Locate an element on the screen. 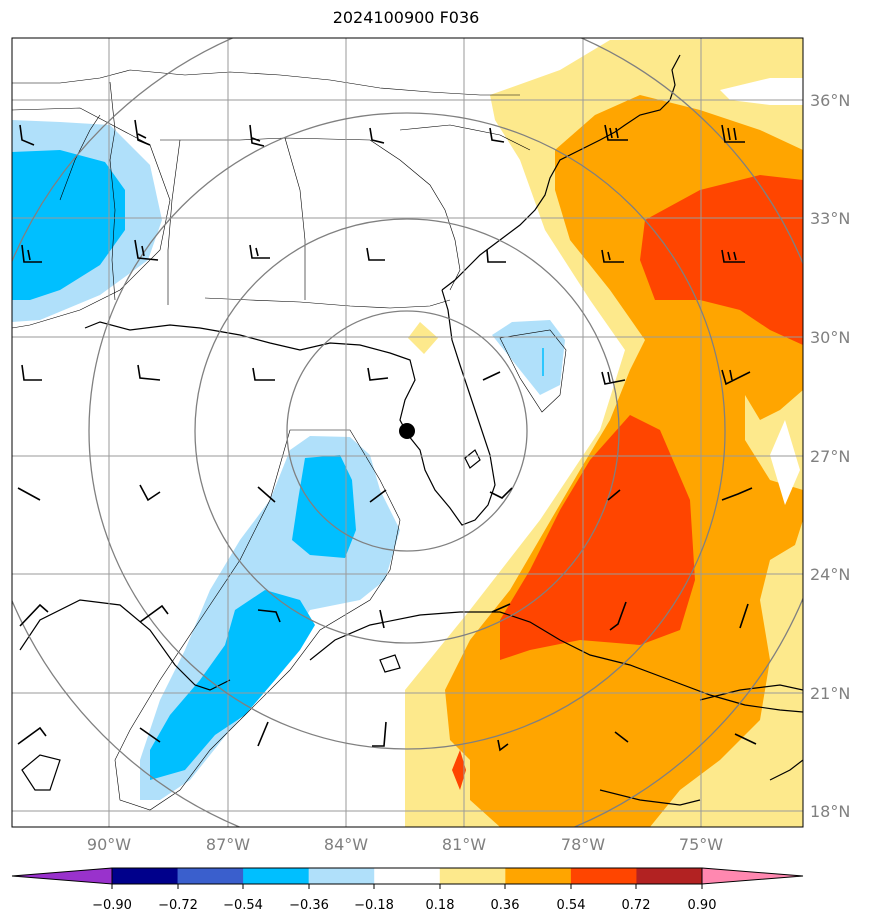  lon-label: 84°W is located at coordinates (346, 844).